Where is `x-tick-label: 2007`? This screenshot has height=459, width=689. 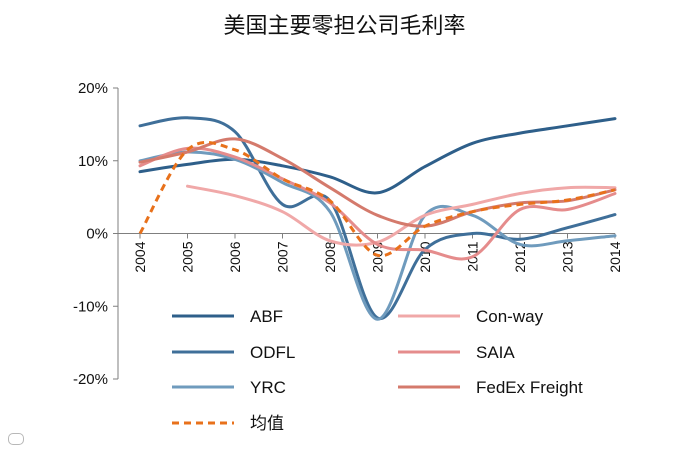 x-tick-label: 2007 is located at coordinates (283, 256).